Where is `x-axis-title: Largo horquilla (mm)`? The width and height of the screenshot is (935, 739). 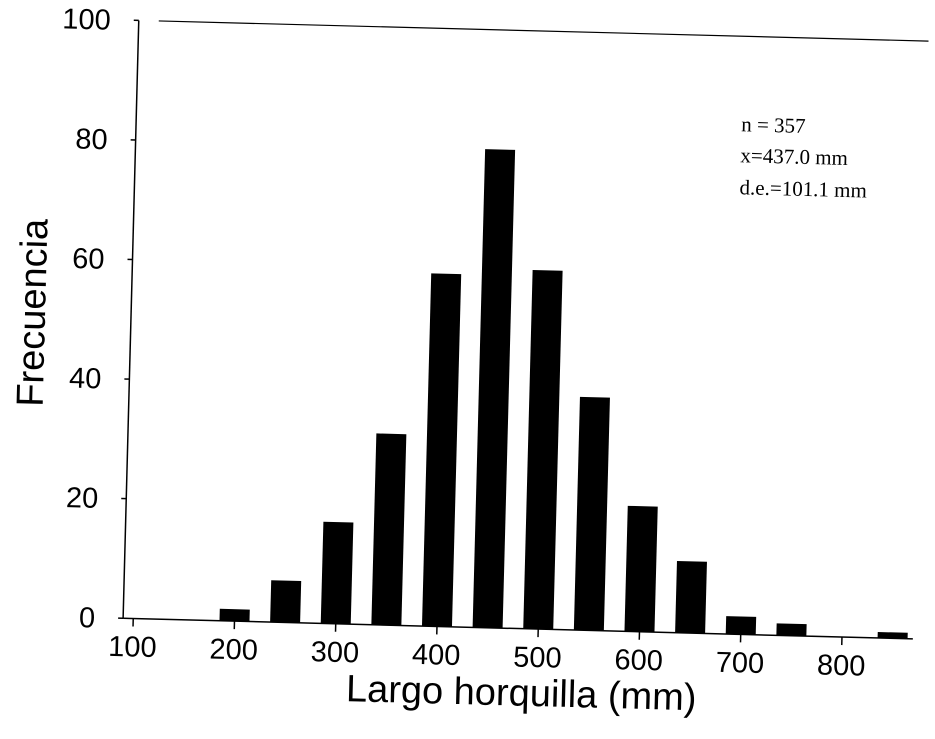 x-axis-title: Largo horquilla (mm) is located at coordinates (521, 693).